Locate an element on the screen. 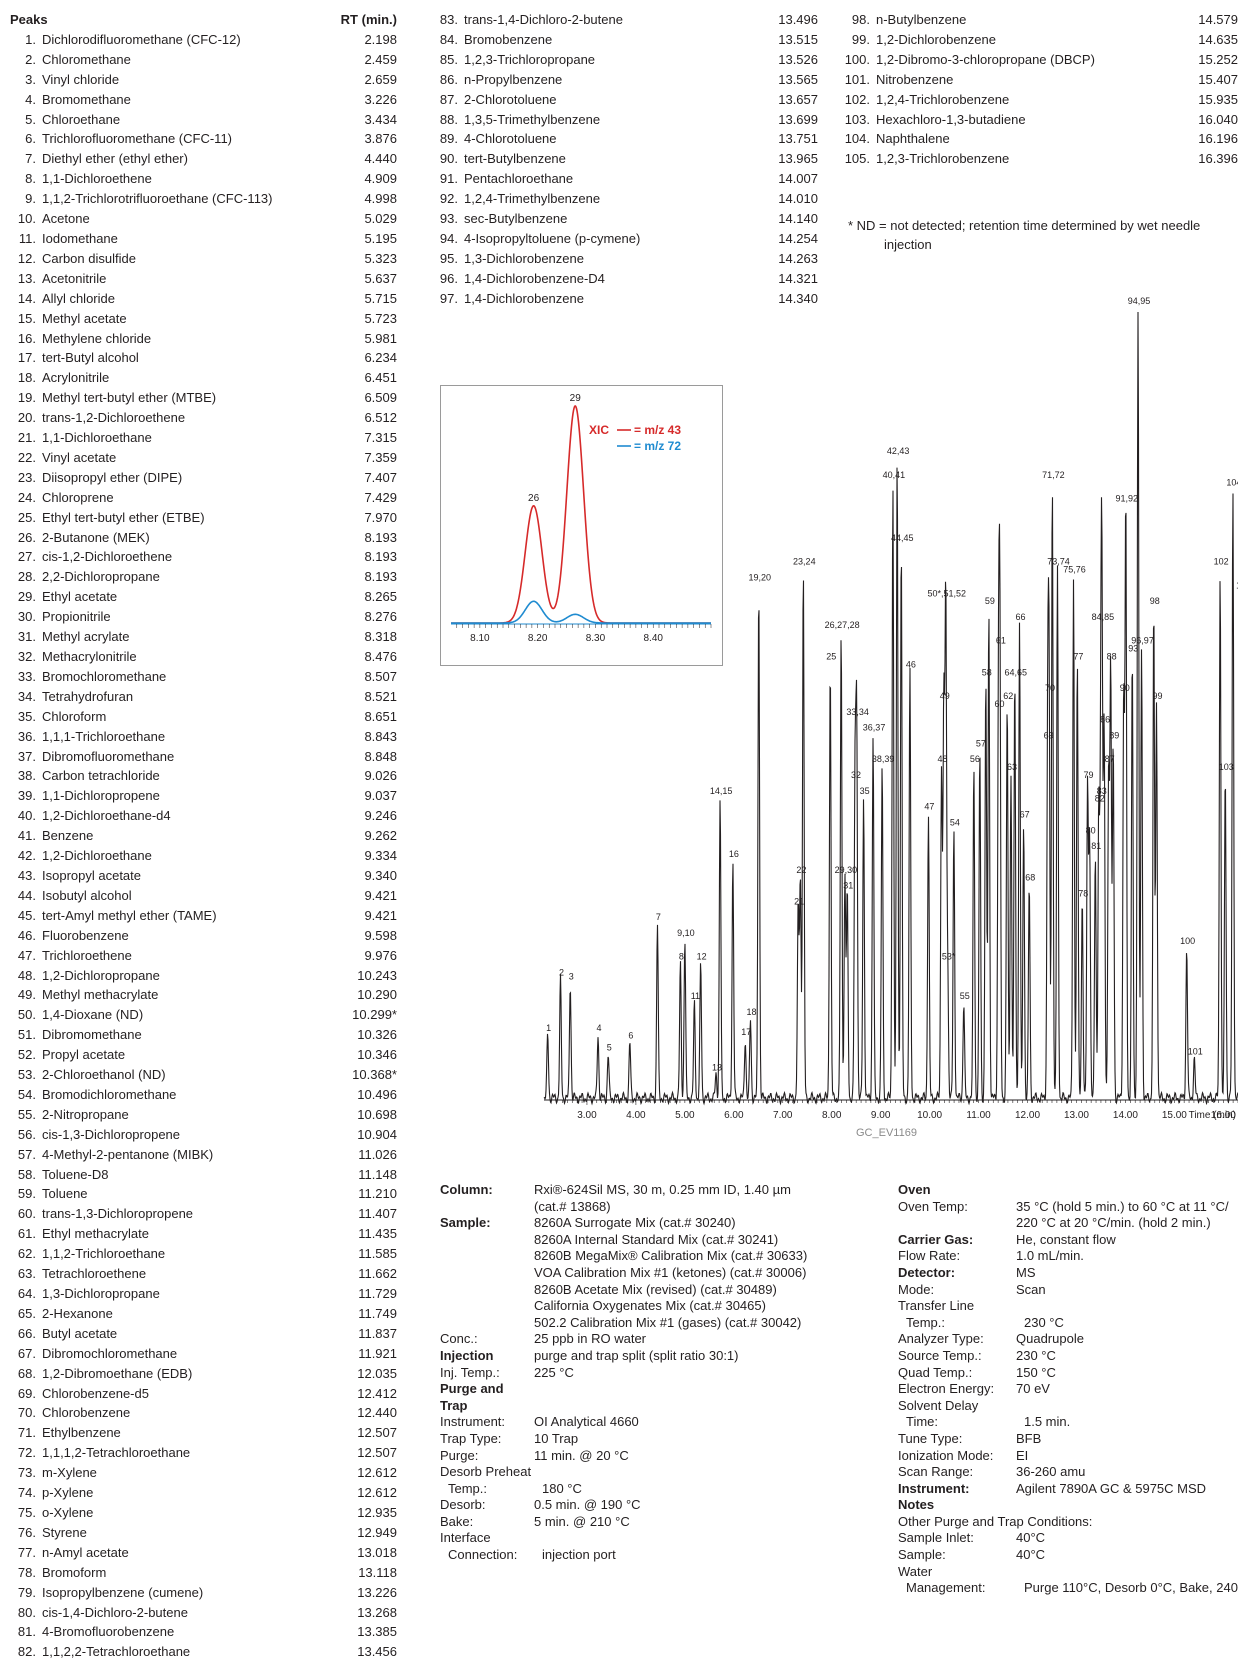 This screenshot has height=1665, width=1238. peak-number: 103. is located at coordinates (857, 119).